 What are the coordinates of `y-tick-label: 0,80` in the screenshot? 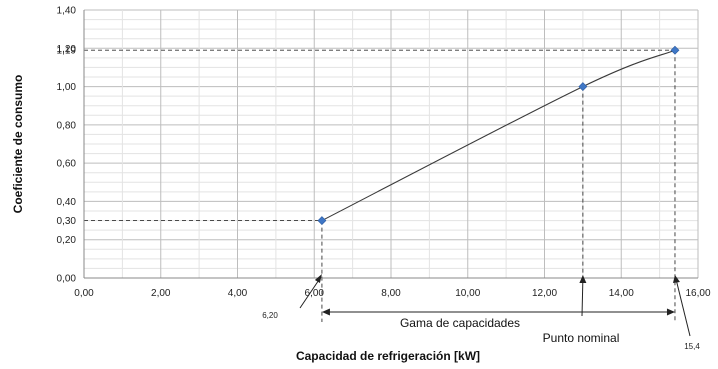 It's located at (67, 125).